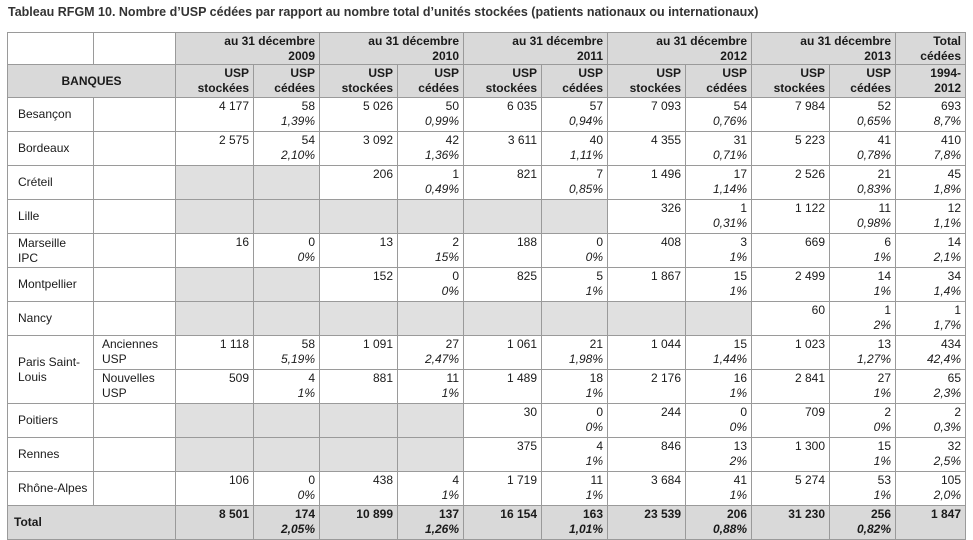 This screenshot has width=973, height=540. Describe the element at coordinates (382, 276) in the screenshot. I see `cell-value: 152` at that location.